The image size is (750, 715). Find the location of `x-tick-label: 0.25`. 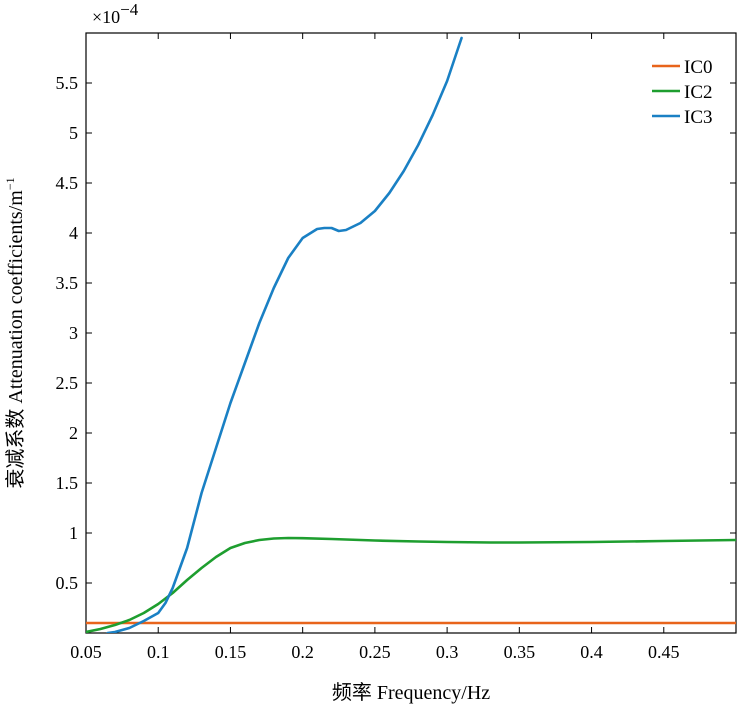

x-tick-label: 0.25 is located at coordinates (375, 652).